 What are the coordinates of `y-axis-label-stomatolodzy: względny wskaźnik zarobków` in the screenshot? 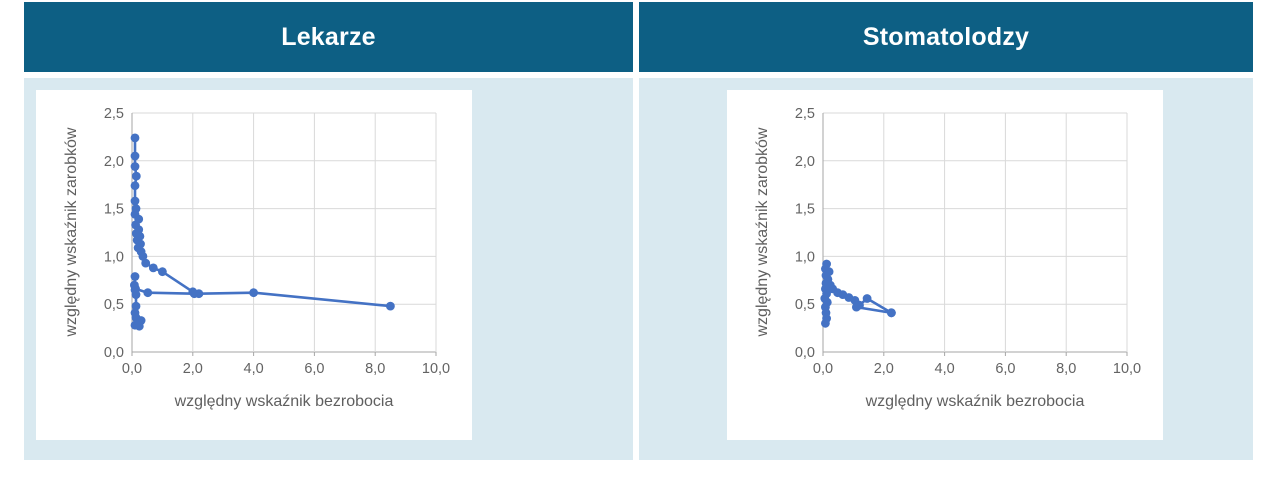 It's located at (762, 232).